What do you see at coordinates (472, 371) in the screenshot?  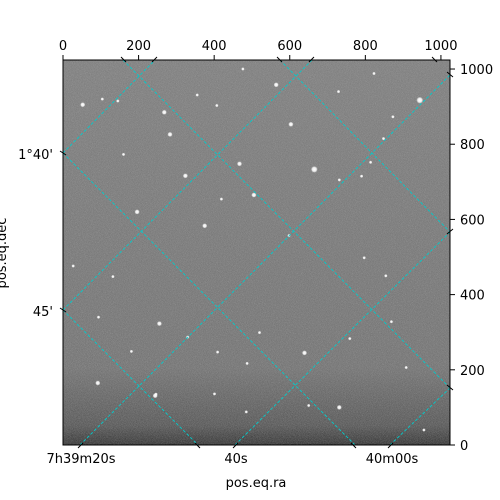 I see `y-pixel-tick-label-200: 200` at bounding box center [472, 371].